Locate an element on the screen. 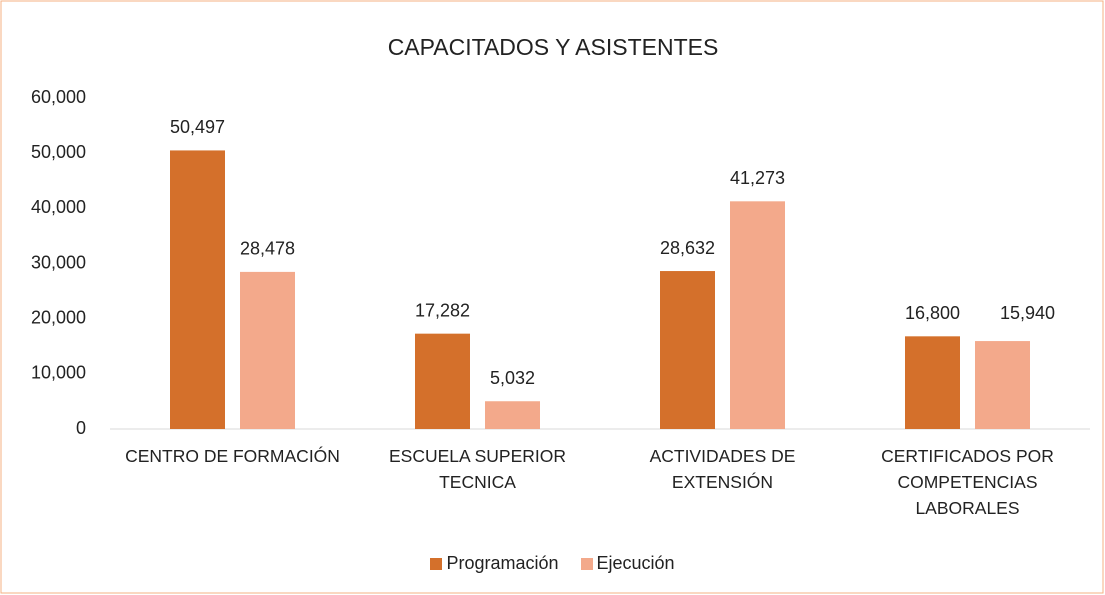 The image size is (1105, 595). y-tick-label: 40,000 is located at coordinates (58, 207).